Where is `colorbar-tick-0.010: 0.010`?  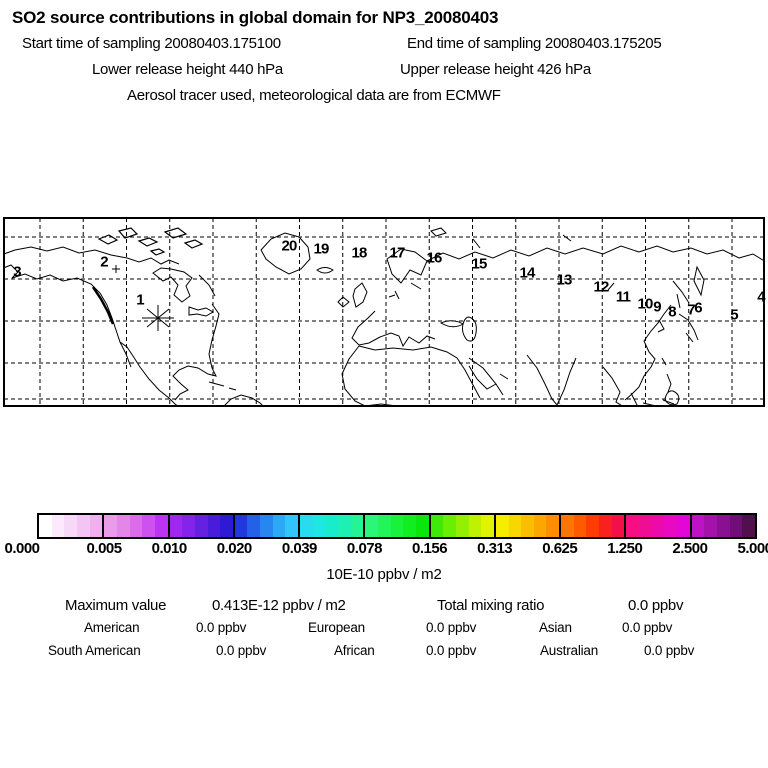 colorbar-tick-0.010: 0.010 is located at coordinates (169, 548).